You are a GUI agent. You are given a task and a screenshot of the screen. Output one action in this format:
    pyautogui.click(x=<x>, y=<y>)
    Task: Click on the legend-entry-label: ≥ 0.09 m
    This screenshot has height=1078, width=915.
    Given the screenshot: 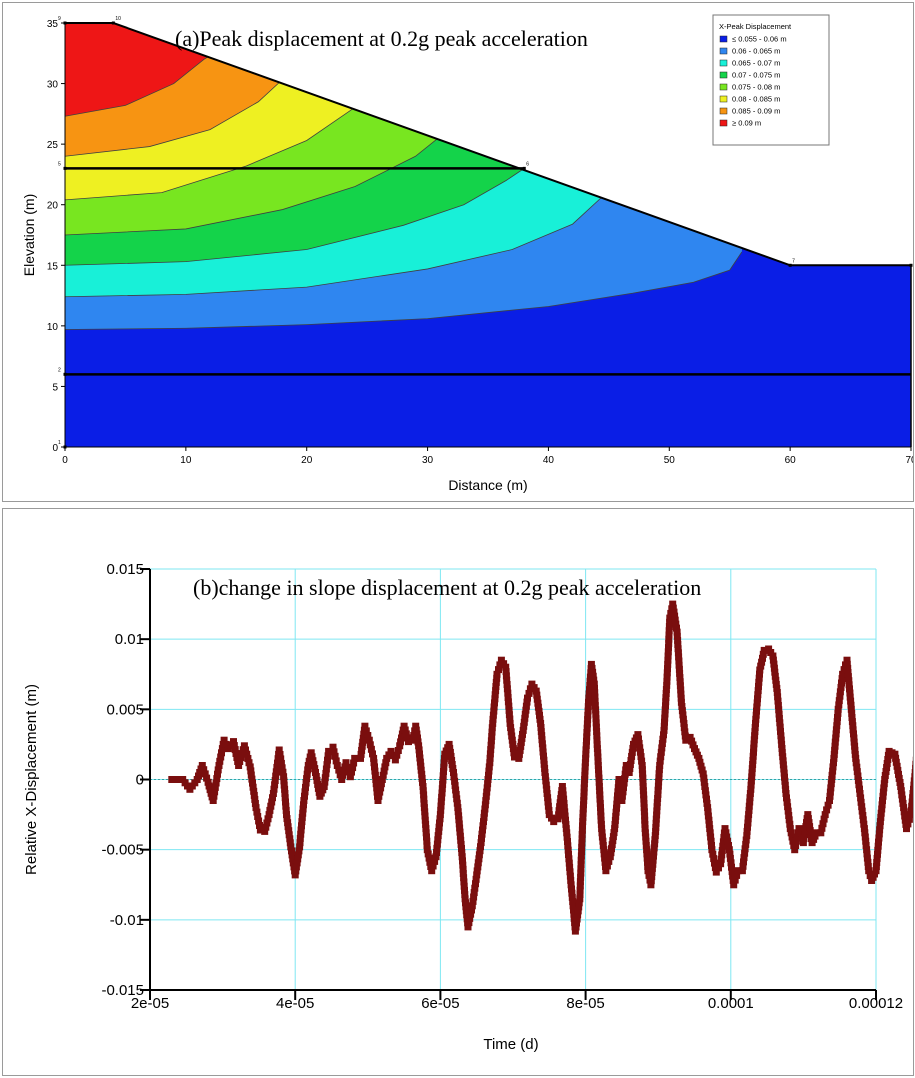 What is the action you would take?
    pyautogui.click(x=746, y=123)
    